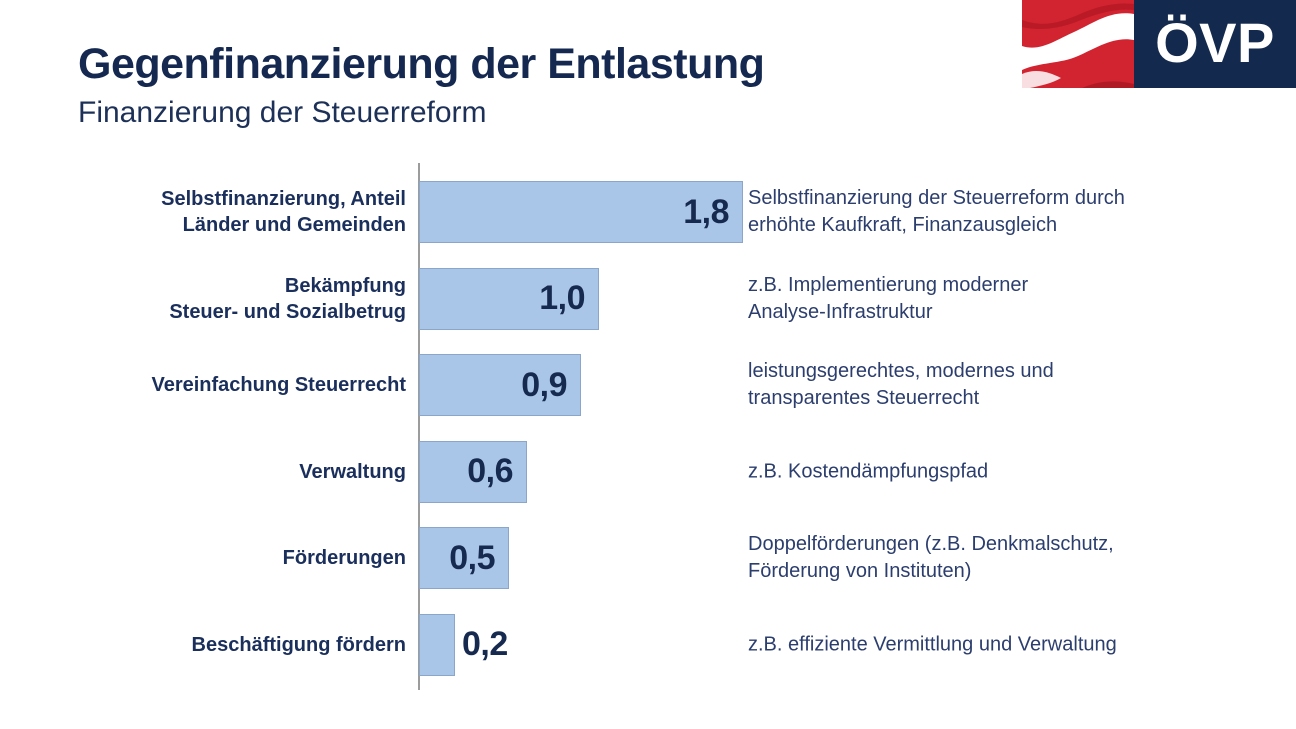 This screenshot has height=729, width=1296. I want to click on bar-wrap: 1,8, so click(581, 212).